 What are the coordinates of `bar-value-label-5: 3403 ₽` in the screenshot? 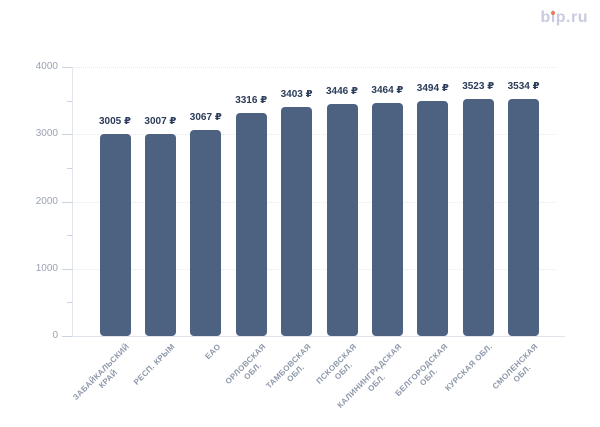 It's located at (296, 95).